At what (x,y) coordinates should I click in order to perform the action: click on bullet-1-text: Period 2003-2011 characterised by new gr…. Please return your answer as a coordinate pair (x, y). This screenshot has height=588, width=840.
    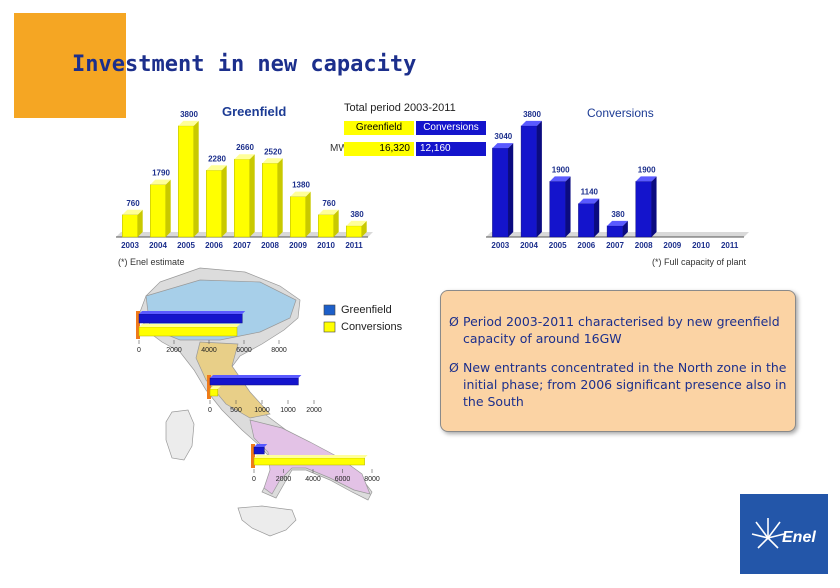
    Looking at the image, I should click on (621, 330).